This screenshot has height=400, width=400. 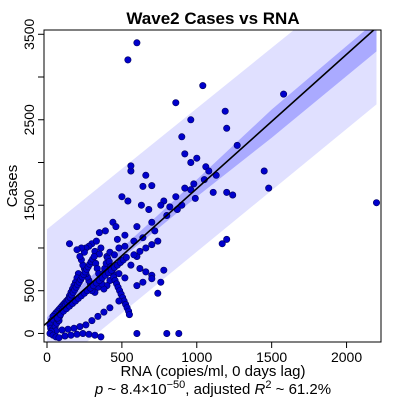 What do you see at coordinates (29, 333) in the screenshot?
I see `y-tick-label: 0` at bounding box center [29, 333].